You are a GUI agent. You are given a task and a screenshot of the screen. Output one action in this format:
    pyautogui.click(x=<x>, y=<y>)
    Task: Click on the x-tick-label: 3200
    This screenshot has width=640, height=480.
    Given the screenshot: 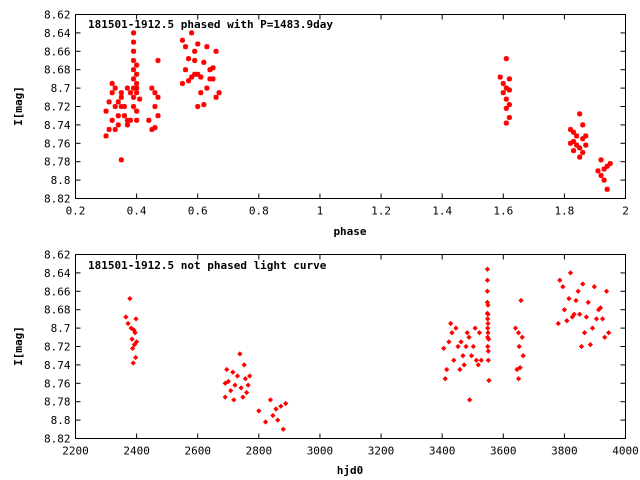 What is the action you would take?
    pyautogui.click(x=381, y=451)
    